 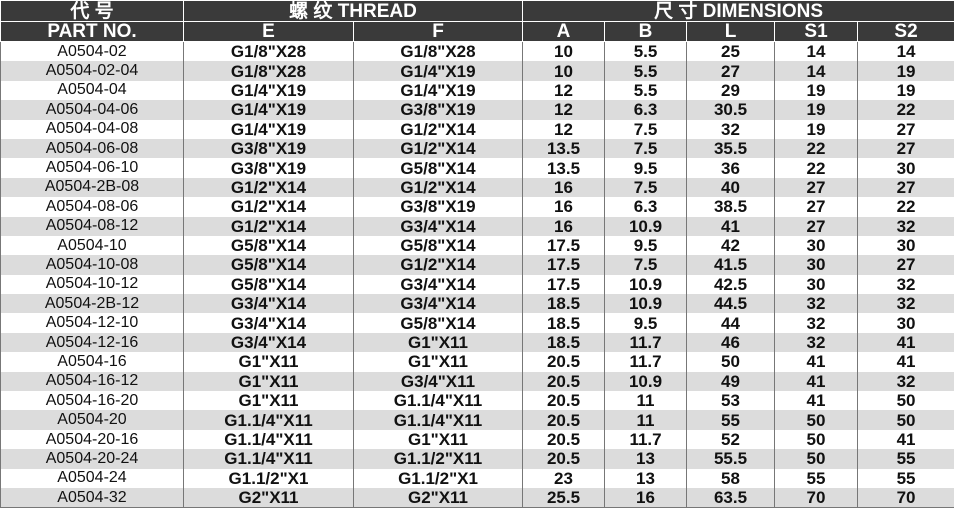 I want to click on header-cell: 尺 寸 DIMENSIONS, so click(x=738, y=11).